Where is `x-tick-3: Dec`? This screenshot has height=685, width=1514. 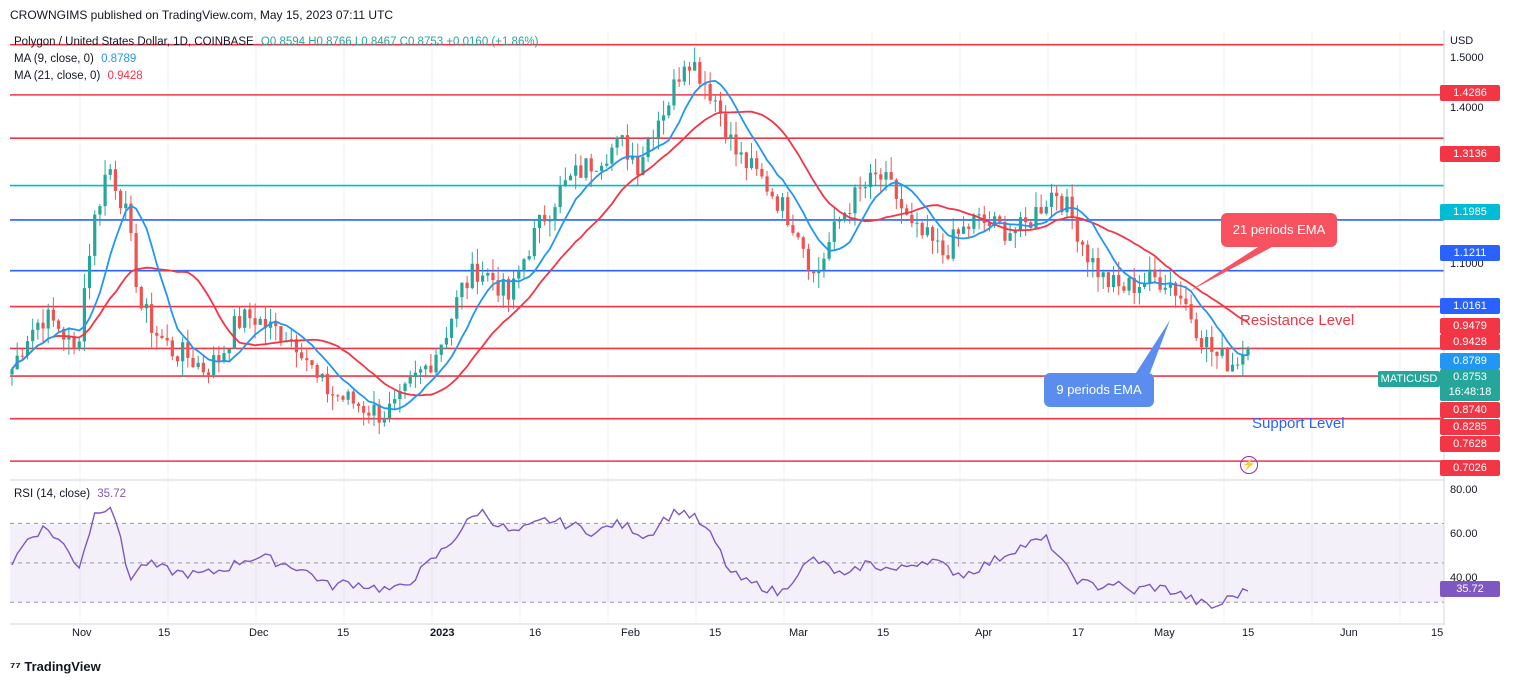
x-tick-3: Dec is located at coordinates (259, 633).